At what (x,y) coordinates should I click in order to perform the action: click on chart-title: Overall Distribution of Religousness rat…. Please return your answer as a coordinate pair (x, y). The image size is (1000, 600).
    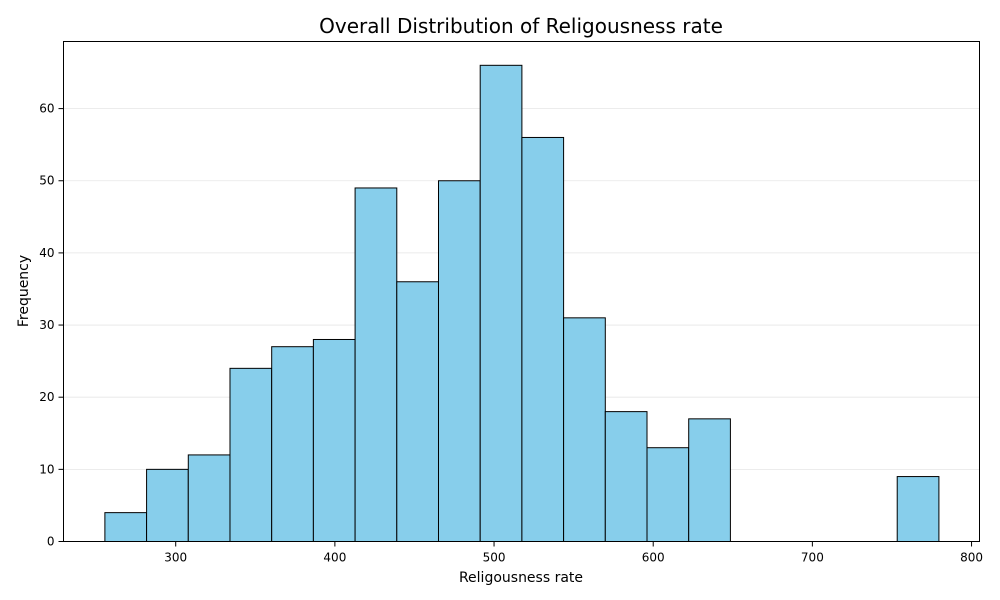
    Looking at the image, I should click on (521, 26).